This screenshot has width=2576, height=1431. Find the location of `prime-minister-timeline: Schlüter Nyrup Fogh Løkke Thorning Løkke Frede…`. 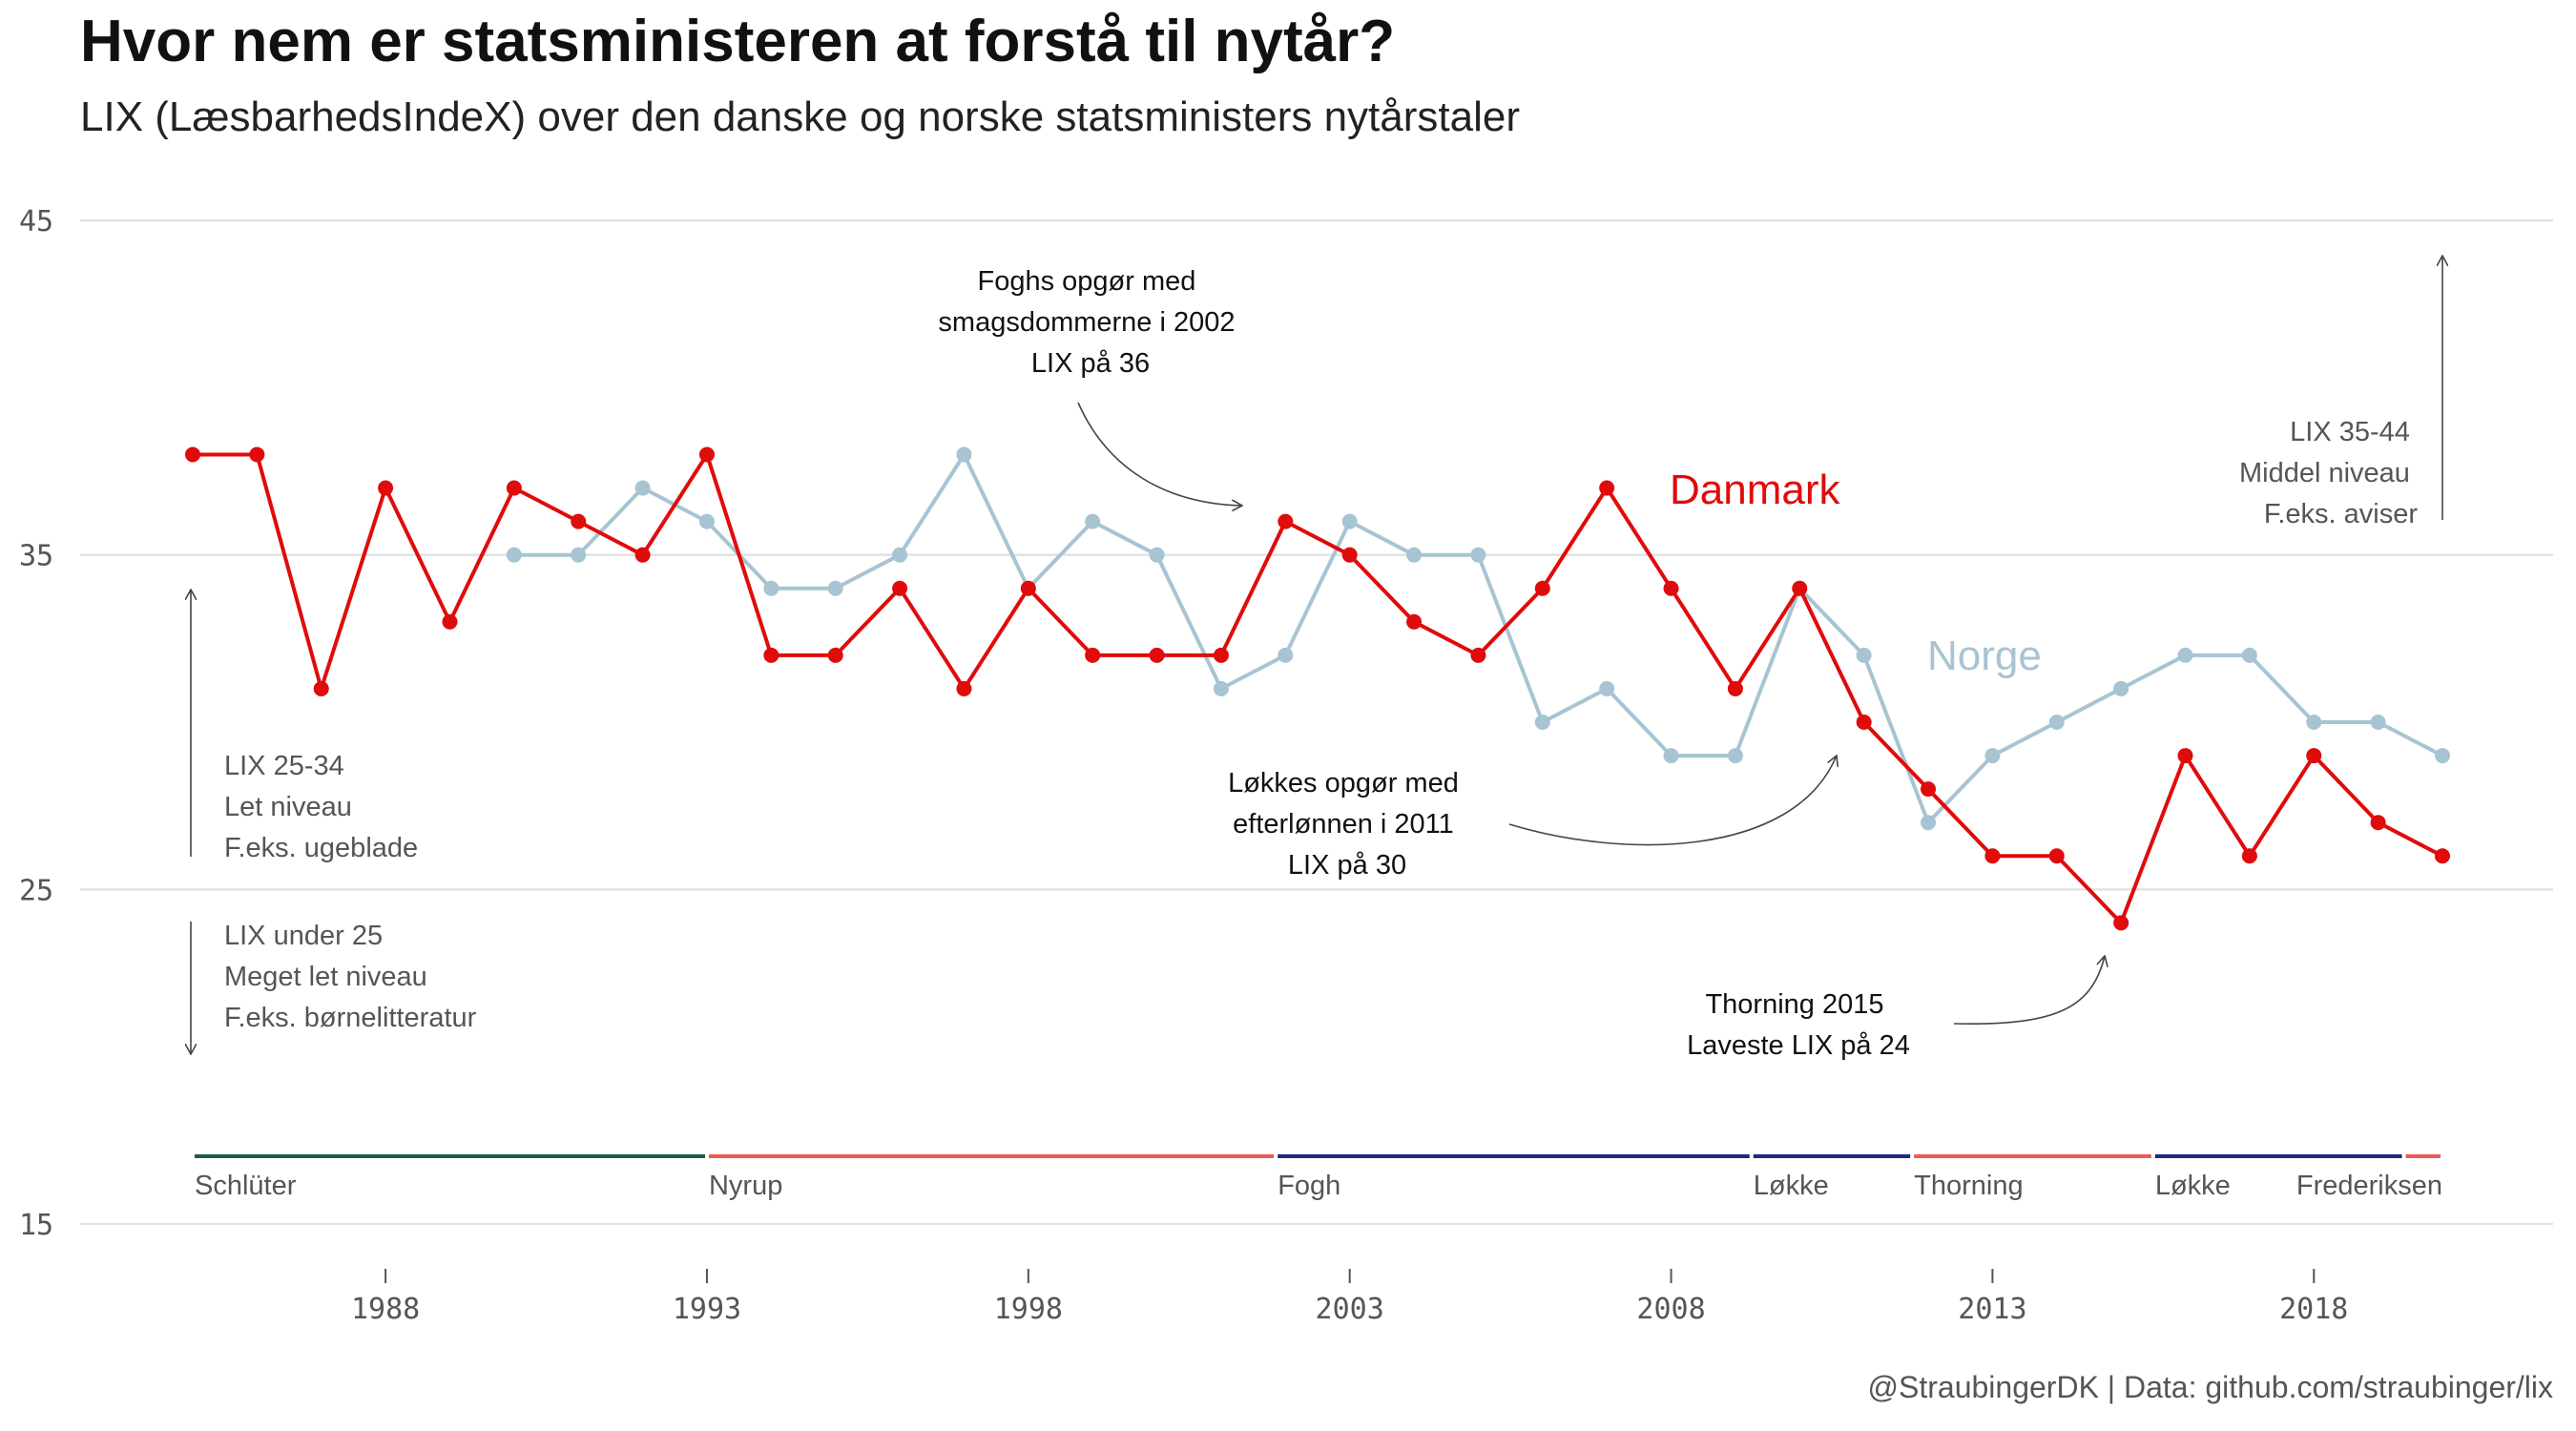

prime-minister-timeline: Schlüter Nyrup Fogh Løkke Thorning Løkke Frede… is located at coordinates (1318, 1177).